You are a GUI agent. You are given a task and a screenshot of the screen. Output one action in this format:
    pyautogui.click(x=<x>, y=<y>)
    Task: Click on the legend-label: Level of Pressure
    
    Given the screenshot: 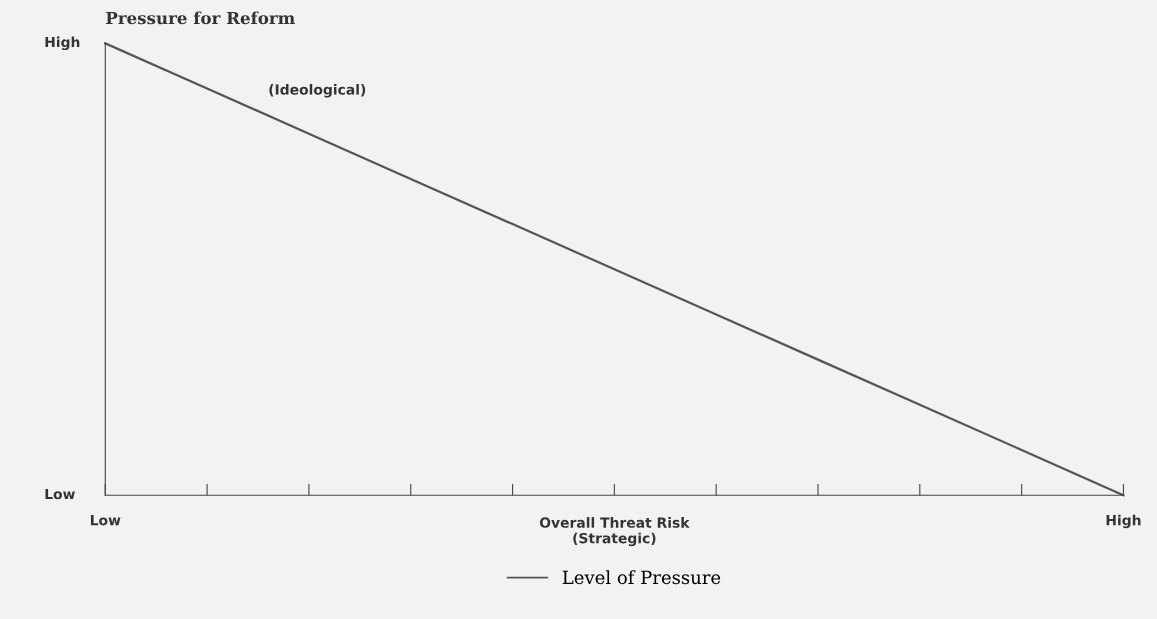 What is the action you would take?
    pyautogui.click(x=641, y=577)
    